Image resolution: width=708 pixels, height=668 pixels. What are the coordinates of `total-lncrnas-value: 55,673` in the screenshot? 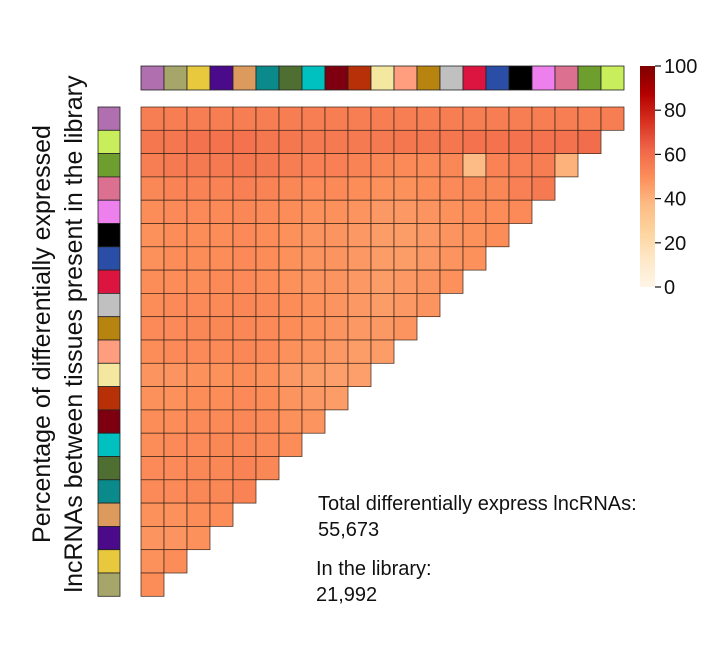 It's located at (349, 530).